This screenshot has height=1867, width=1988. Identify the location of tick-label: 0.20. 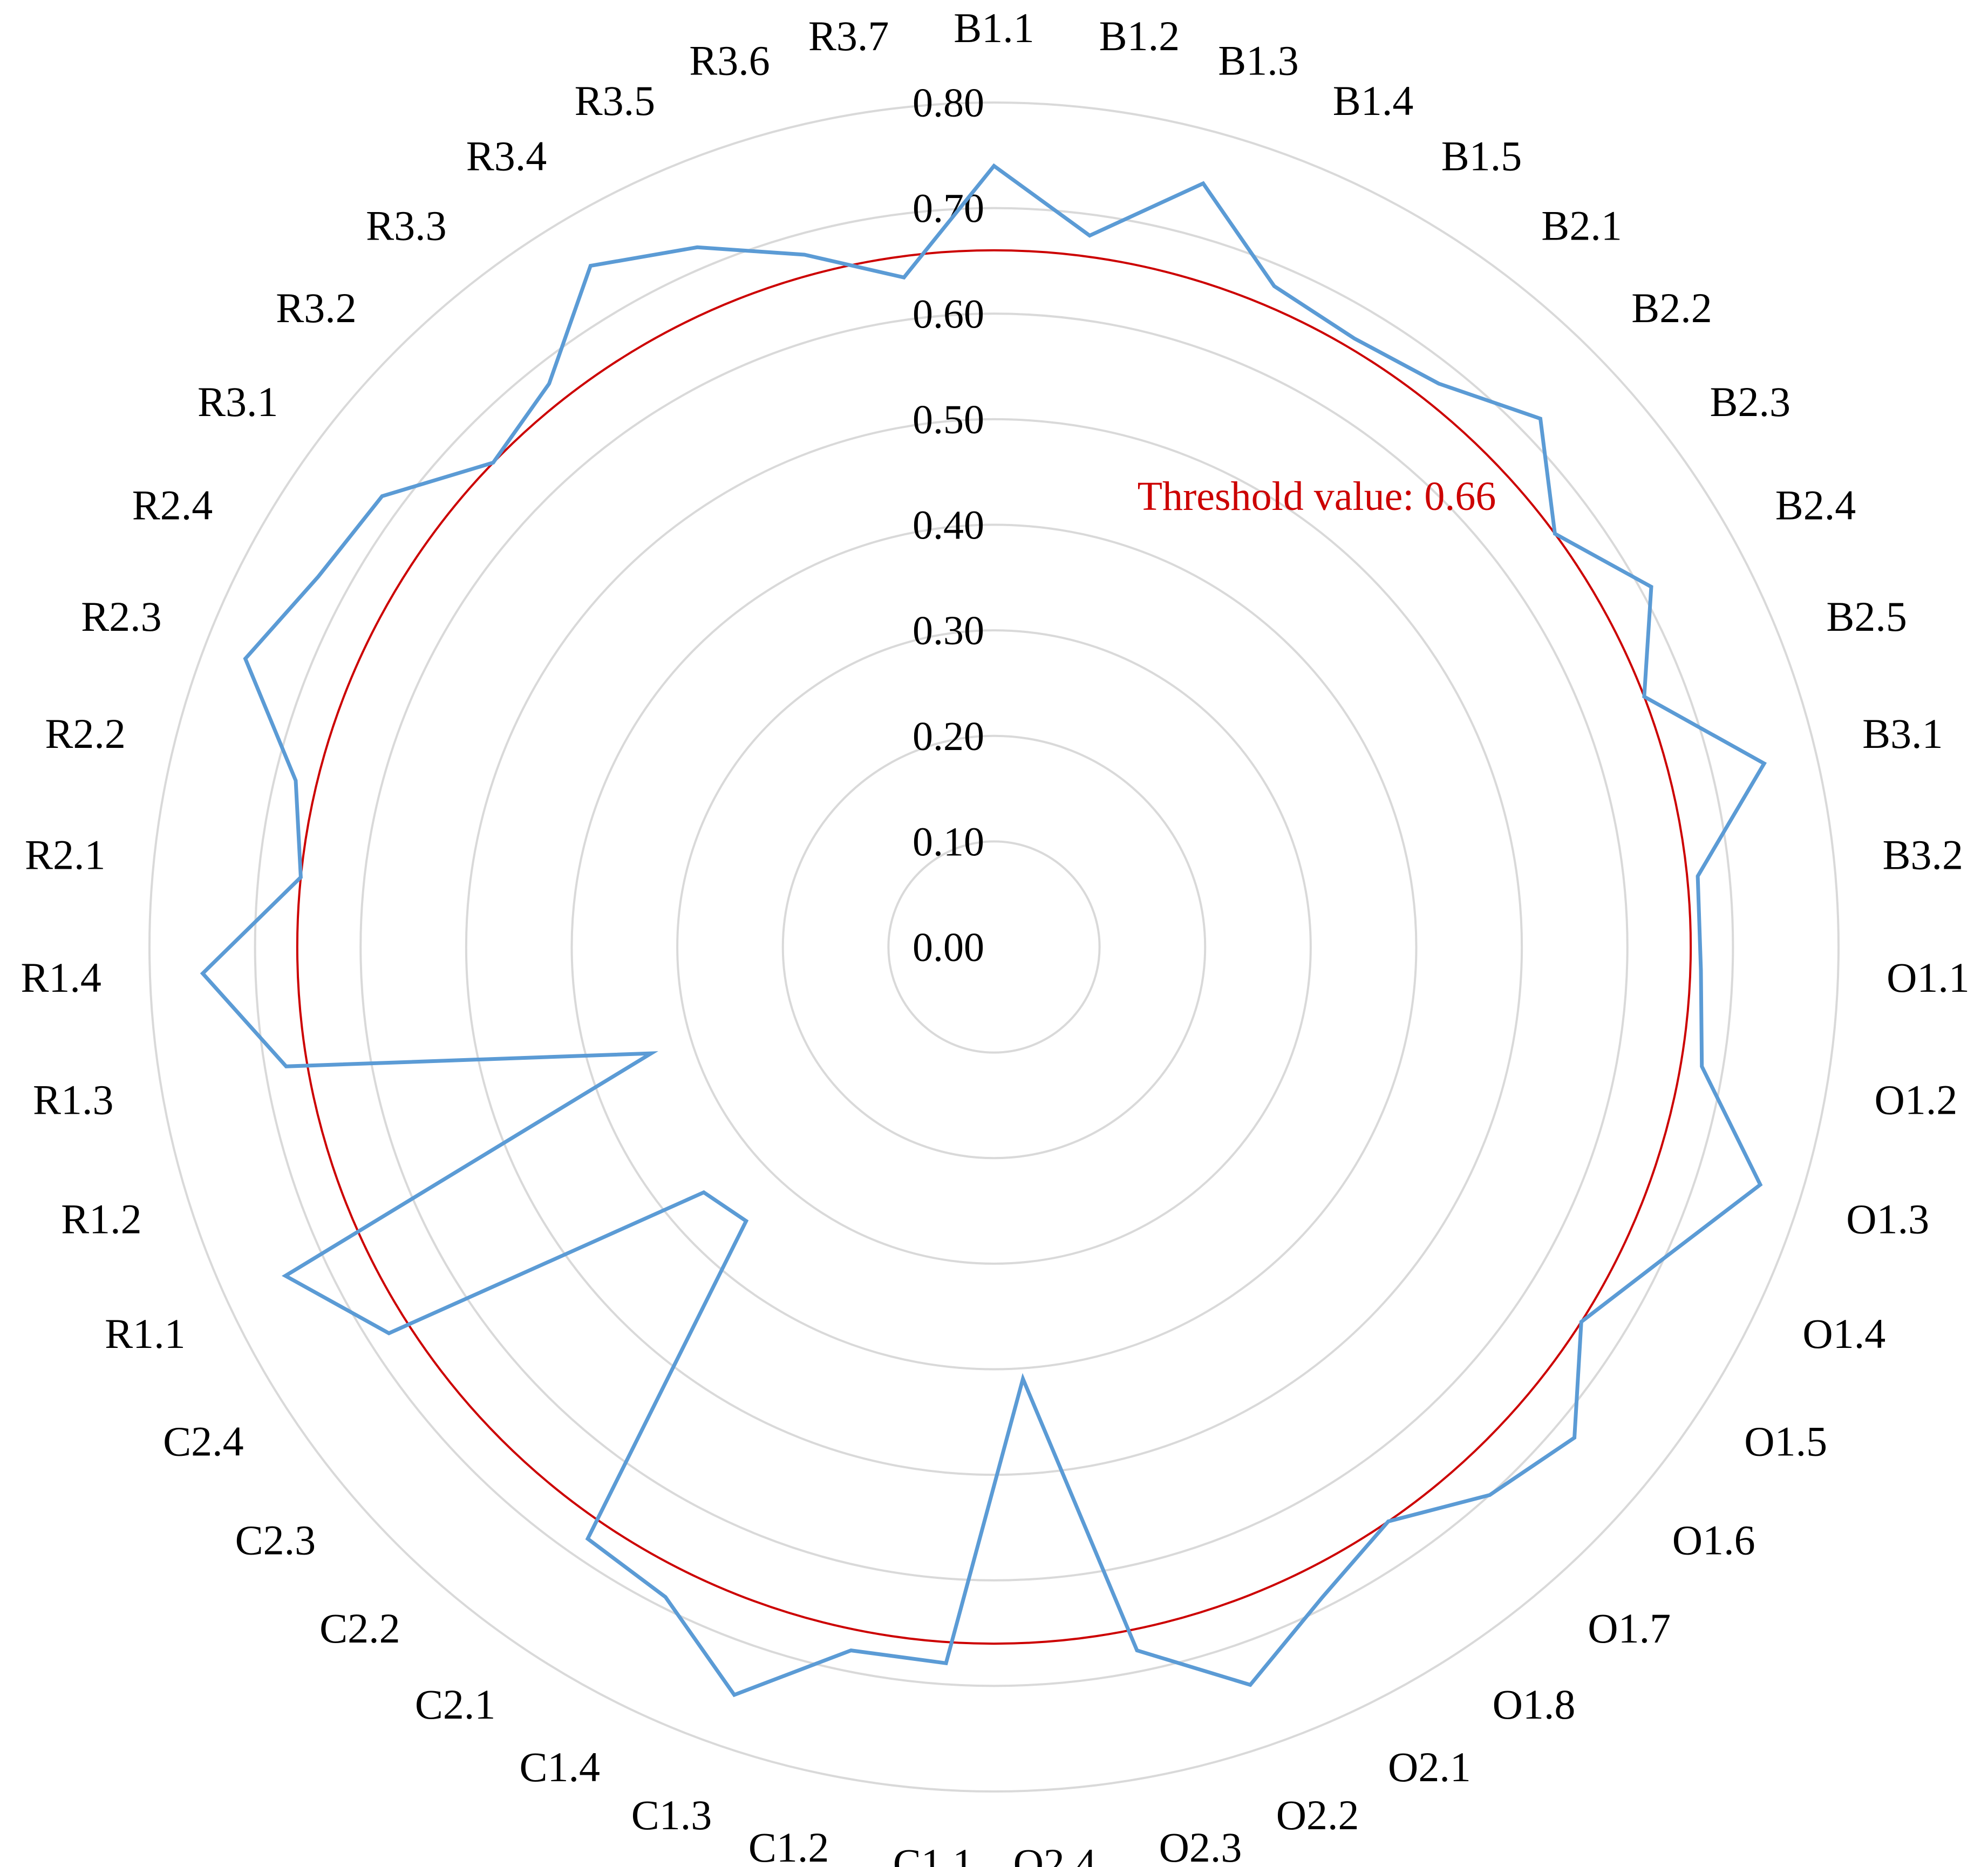
(949, 736).